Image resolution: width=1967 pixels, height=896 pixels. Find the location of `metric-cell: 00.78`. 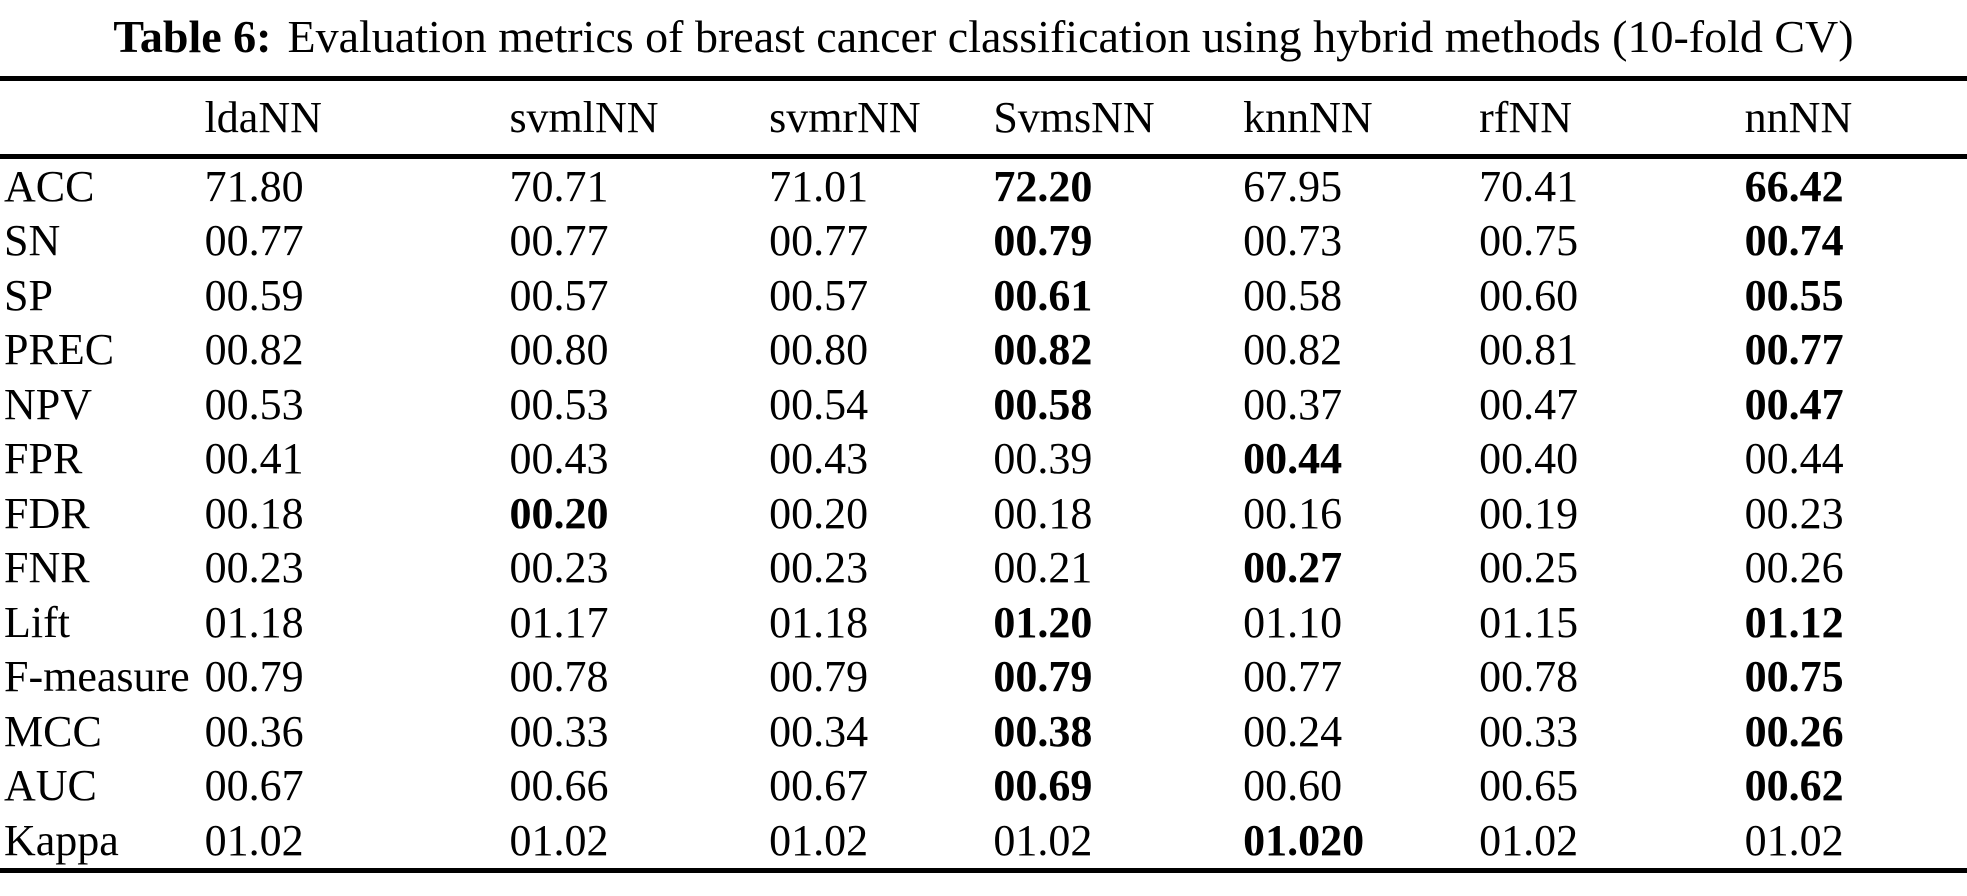

metric-cell: 00.78 is located at coordinates (559, 677).